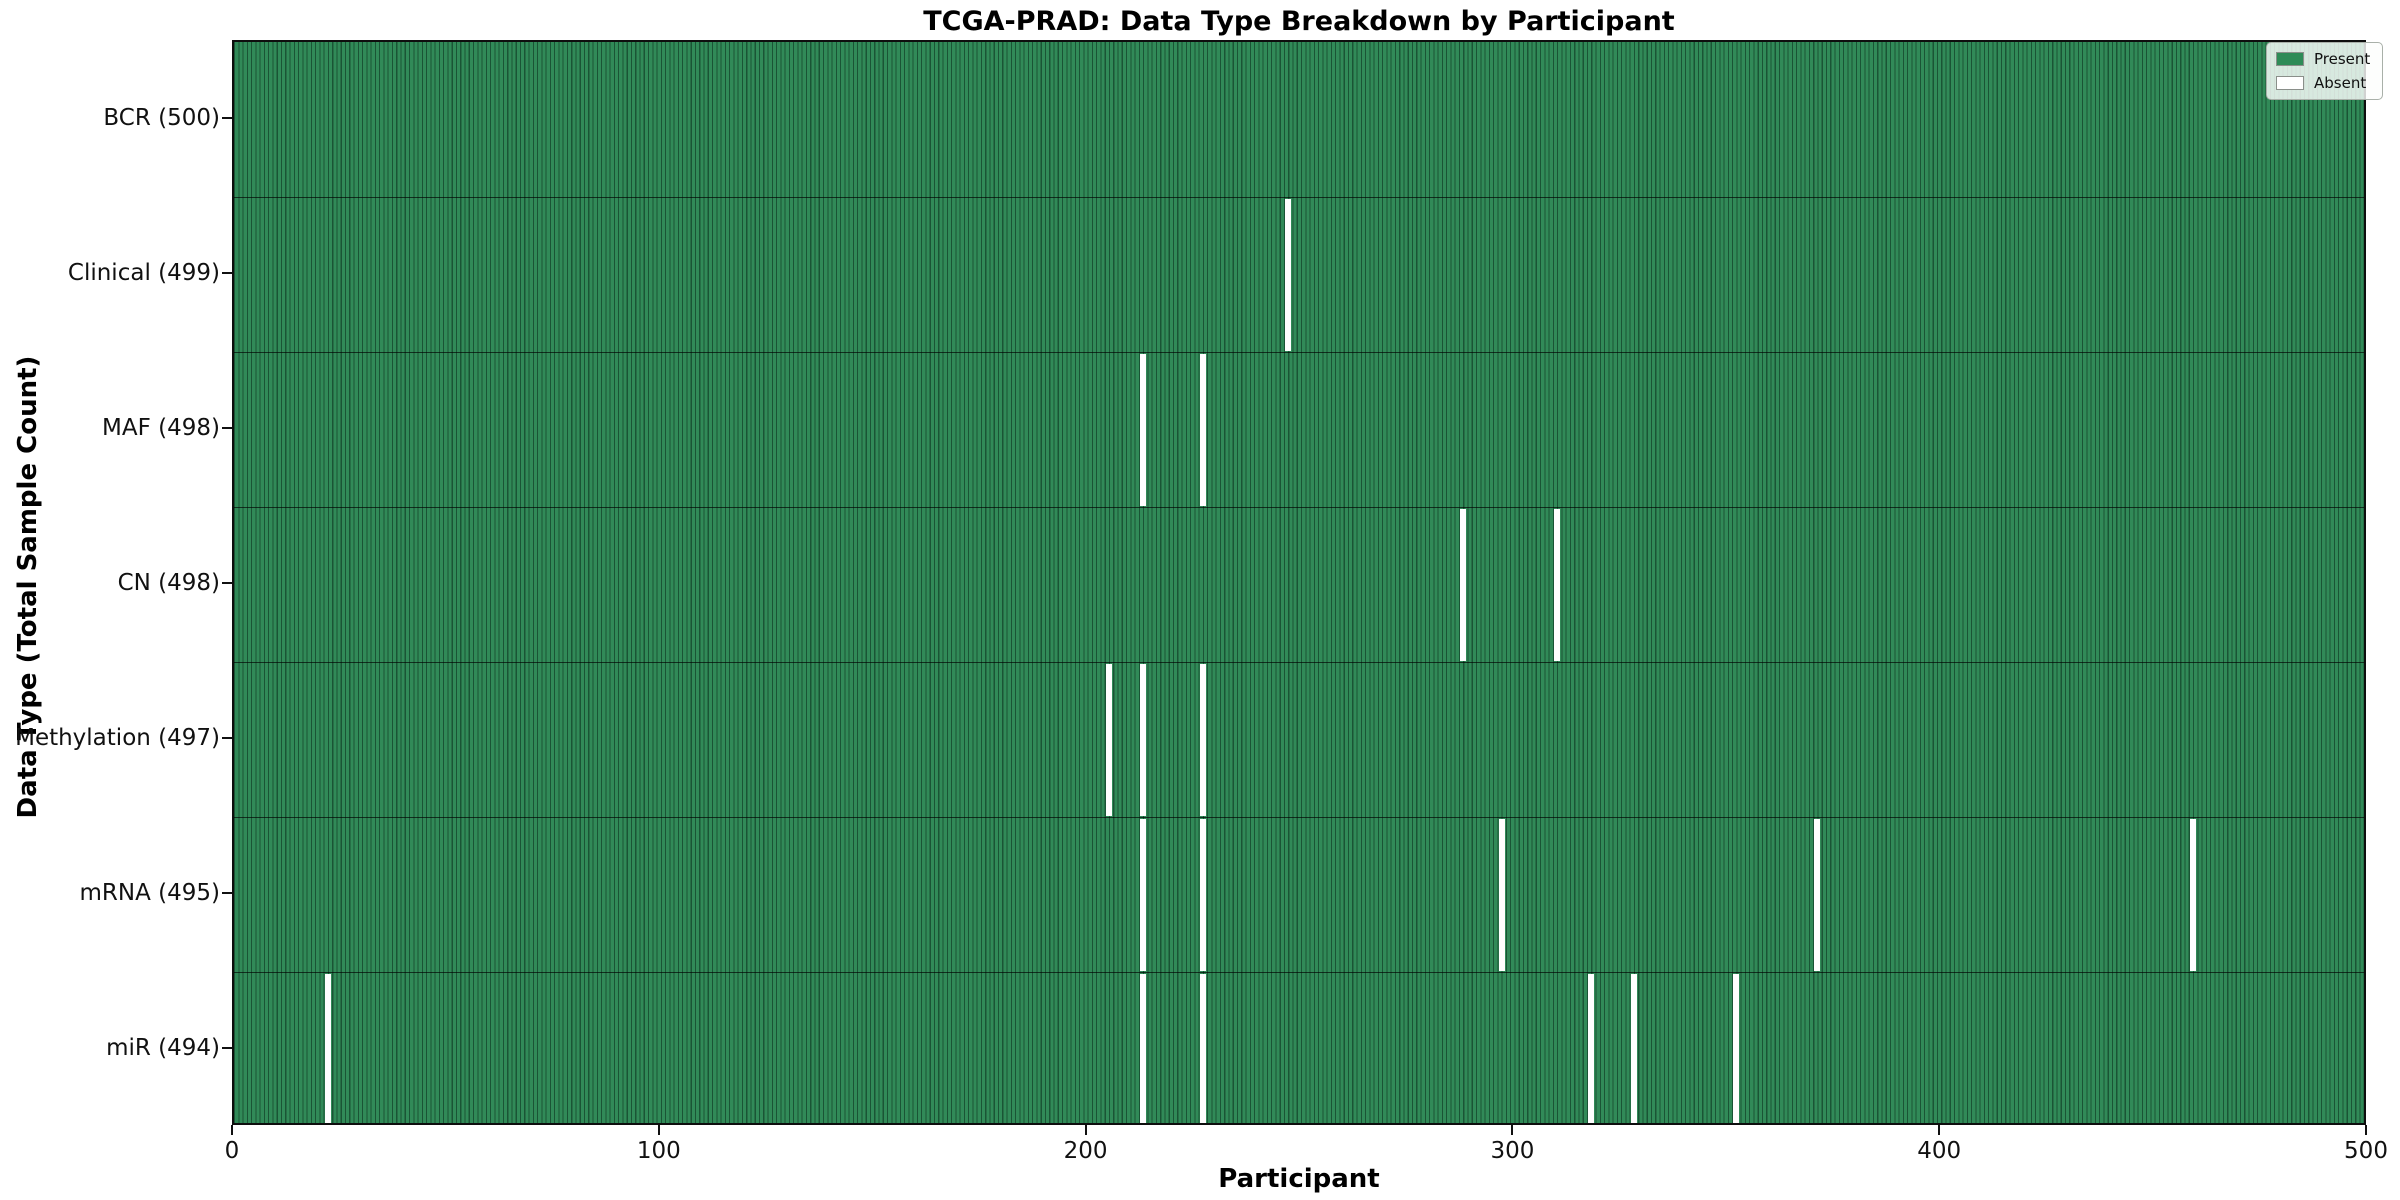  What do you see at coordinates (1512, 1151) in the screenshot?
I see `xtick-label-300: 300` at bounding box center [1512, 1151].